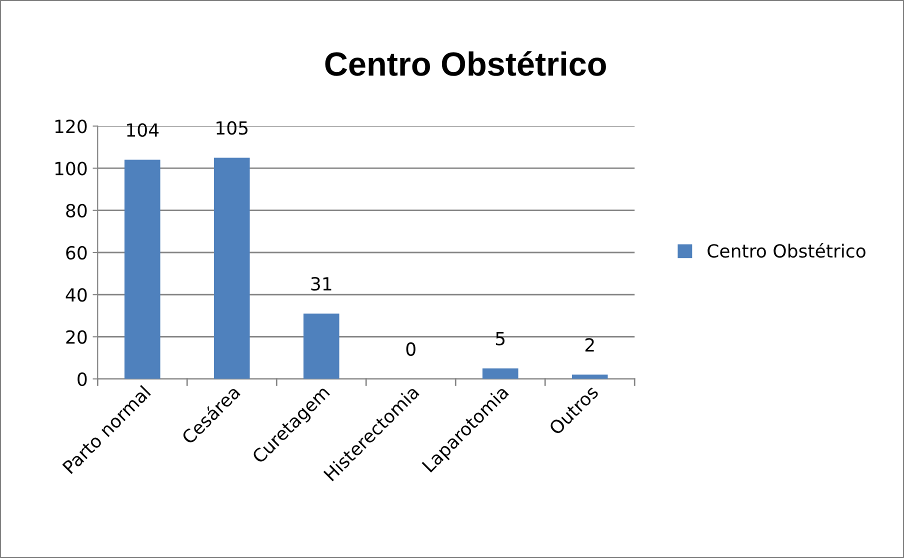 The width and height of the screenshot is (904, 558). Describe the element at coordinates (76, 211) in the screenshot. I see `y-tick-label: 80` at that location.